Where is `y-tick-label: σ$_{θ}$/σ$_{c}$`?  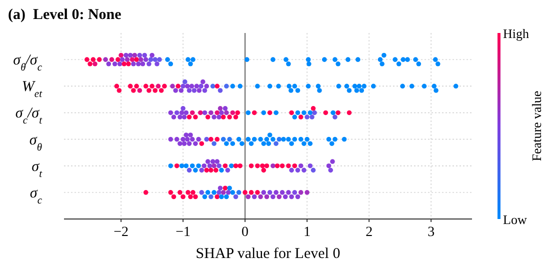
y-tick-label: σ$_{θ}$/σ$_{c}$ is located at coordinates (27, 63).